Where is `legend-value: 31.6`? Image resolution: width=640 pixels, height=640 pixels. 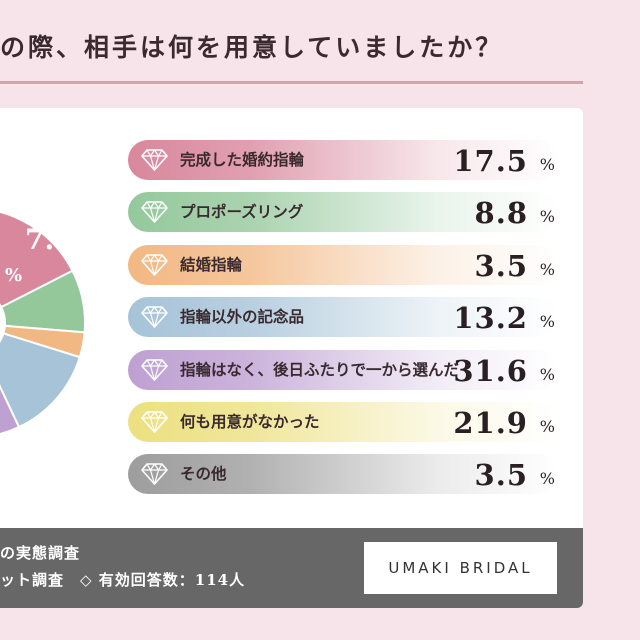 legend-value: 31.6 is located at coordinates (490, 370).